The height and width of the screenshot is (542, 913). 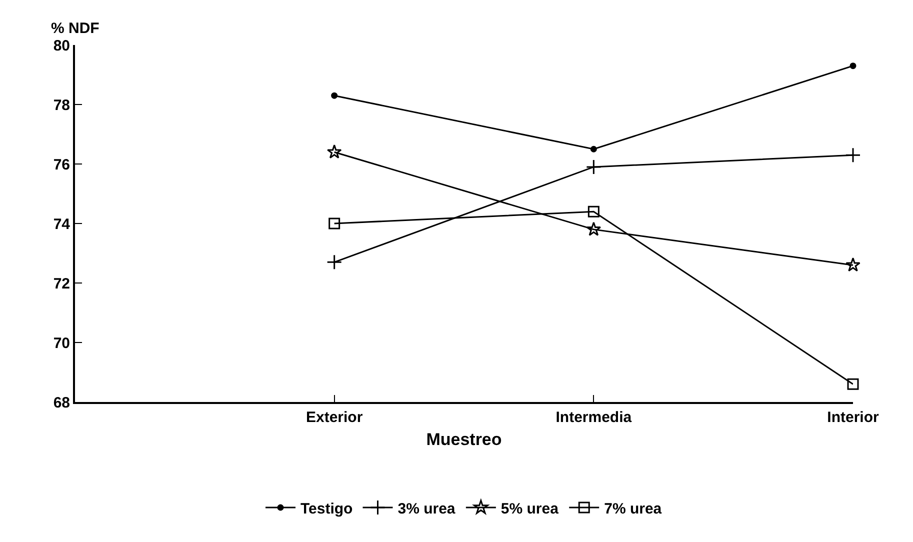 I want to click on y-tick-label: 68, so click(x=61, y=403).